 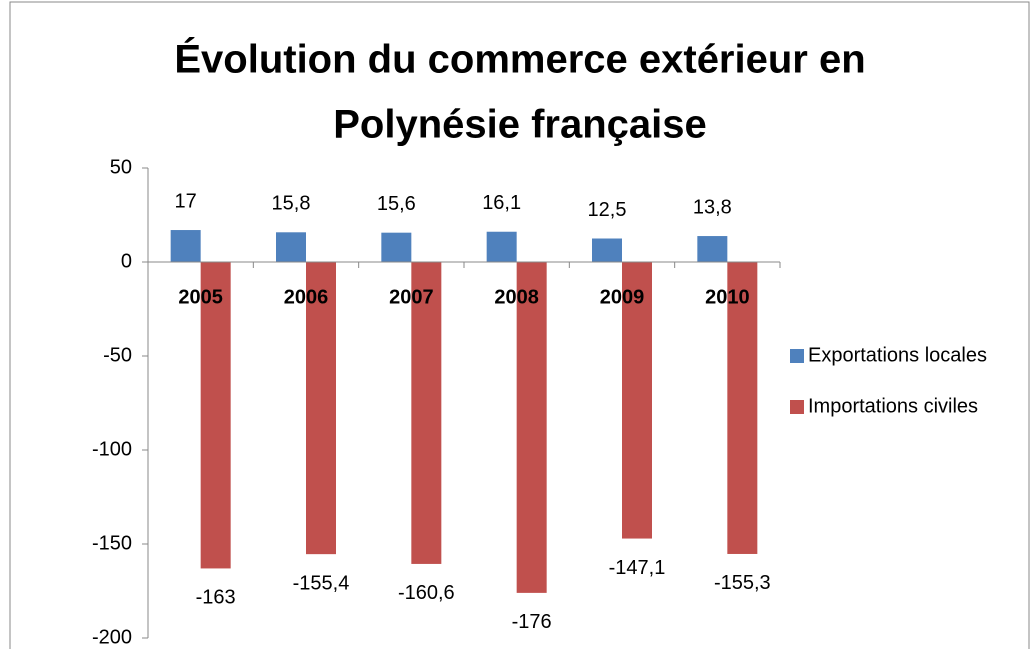 What do you see at coordinates (727, 297) in the screenshot?
I see `x-tick-label: 2010` at bounding box center [727, 297].